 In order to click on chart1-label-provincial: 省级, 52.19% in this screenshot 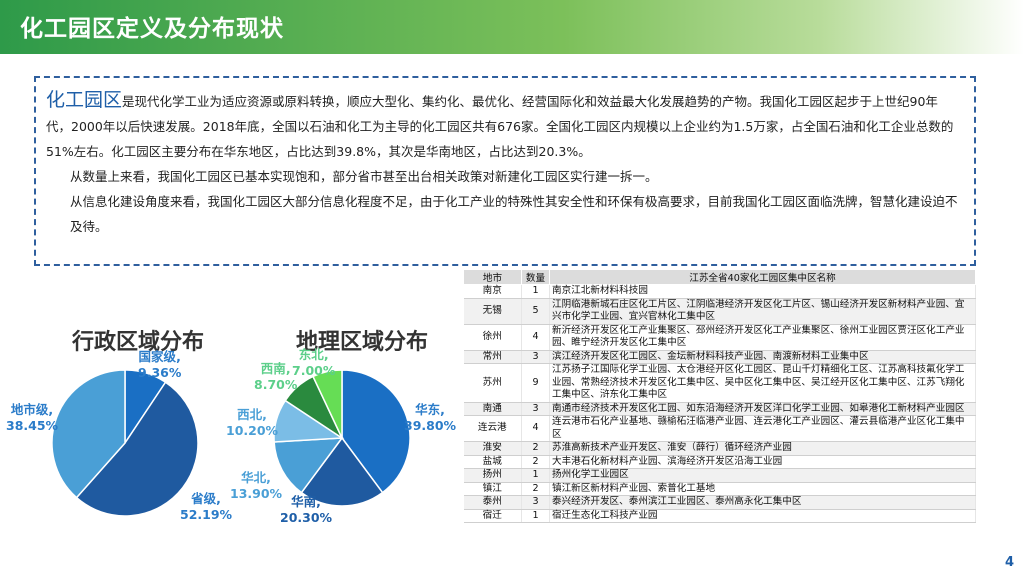, I will do `click(206, 506)`.